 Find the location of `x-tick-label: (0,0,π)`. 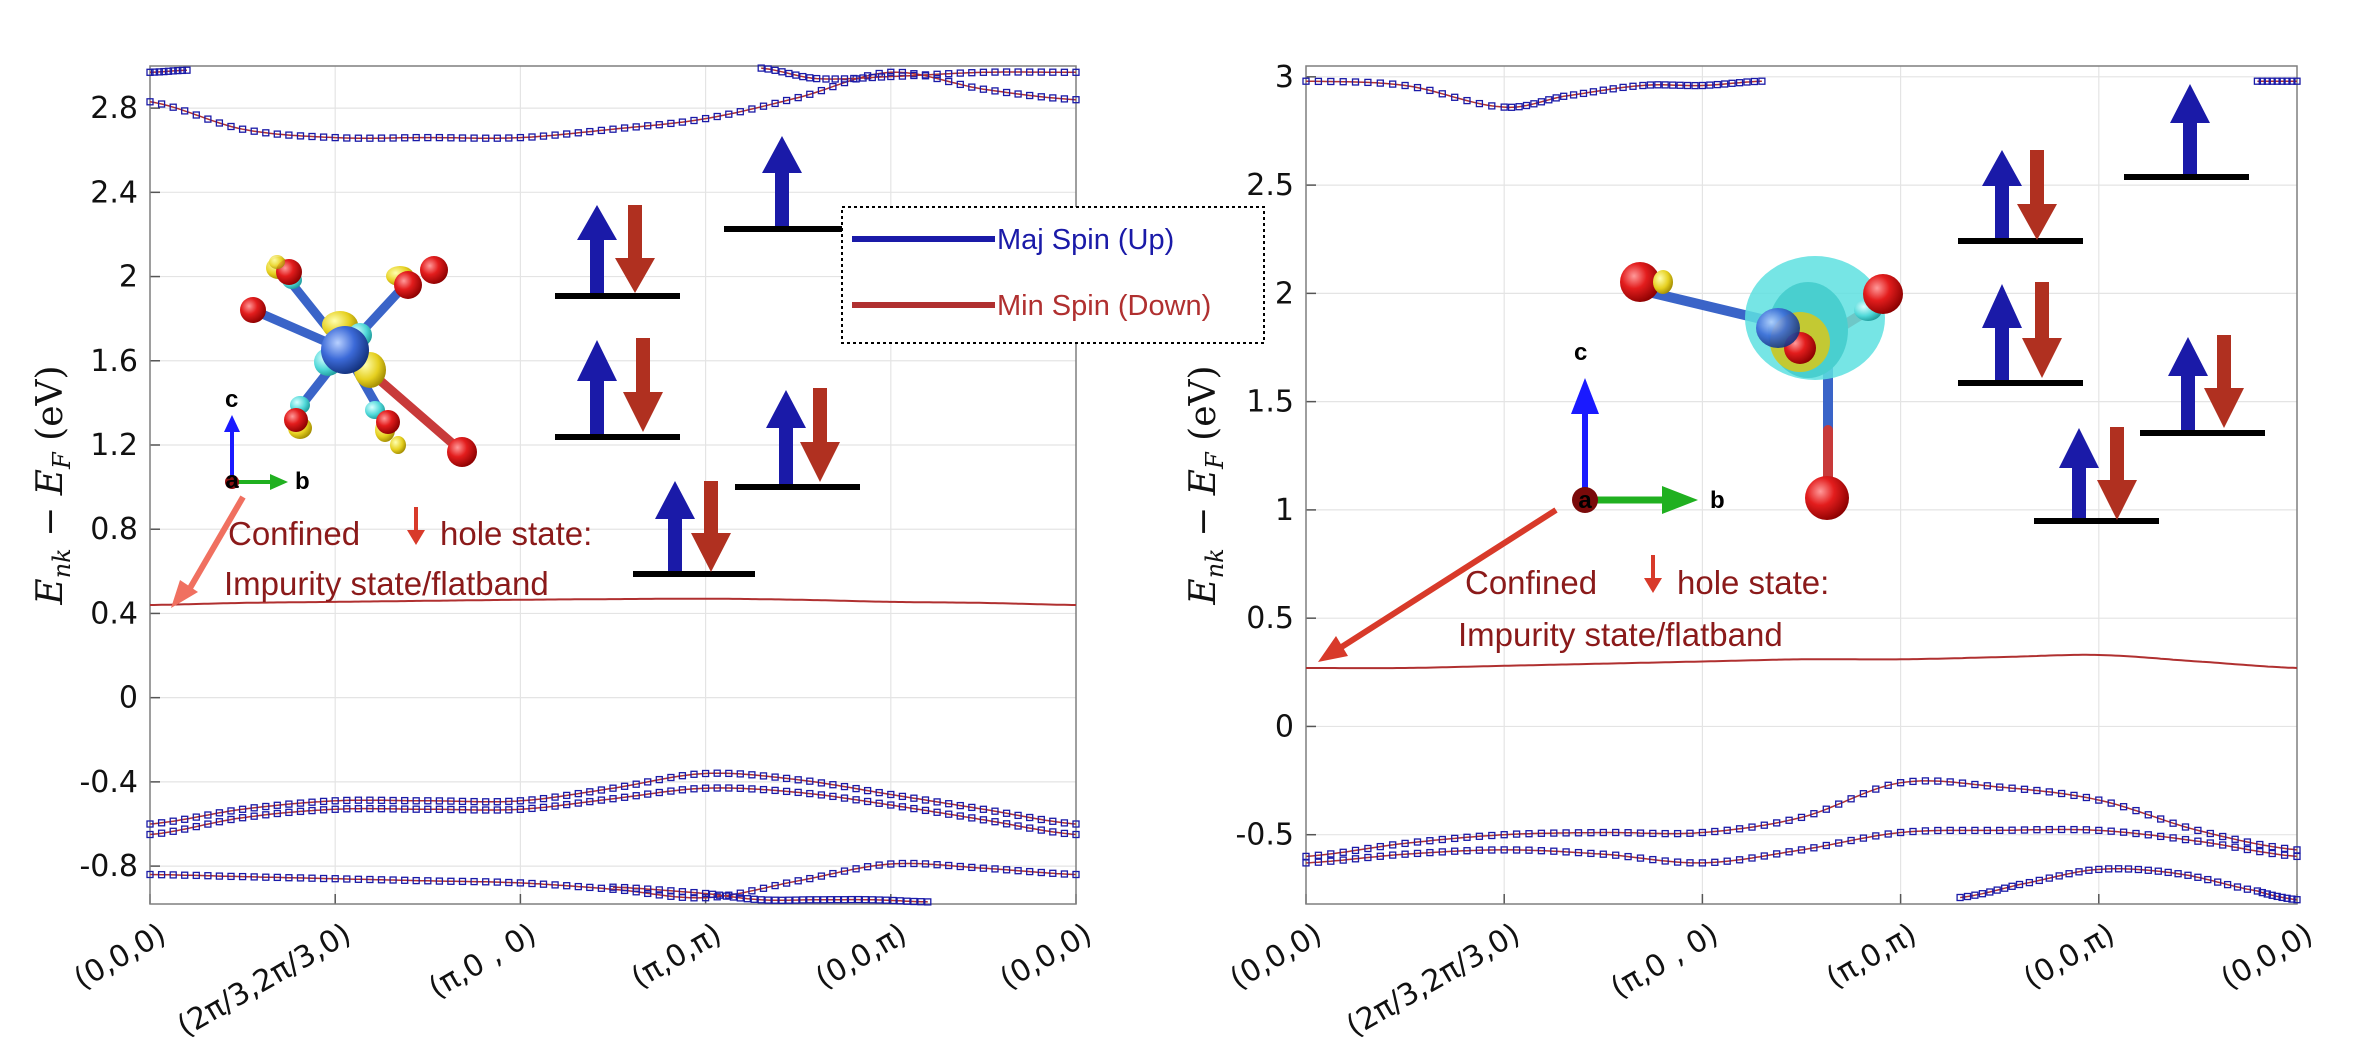

x-tick-label: (0,0,π) is located at coordinates (861, 957).